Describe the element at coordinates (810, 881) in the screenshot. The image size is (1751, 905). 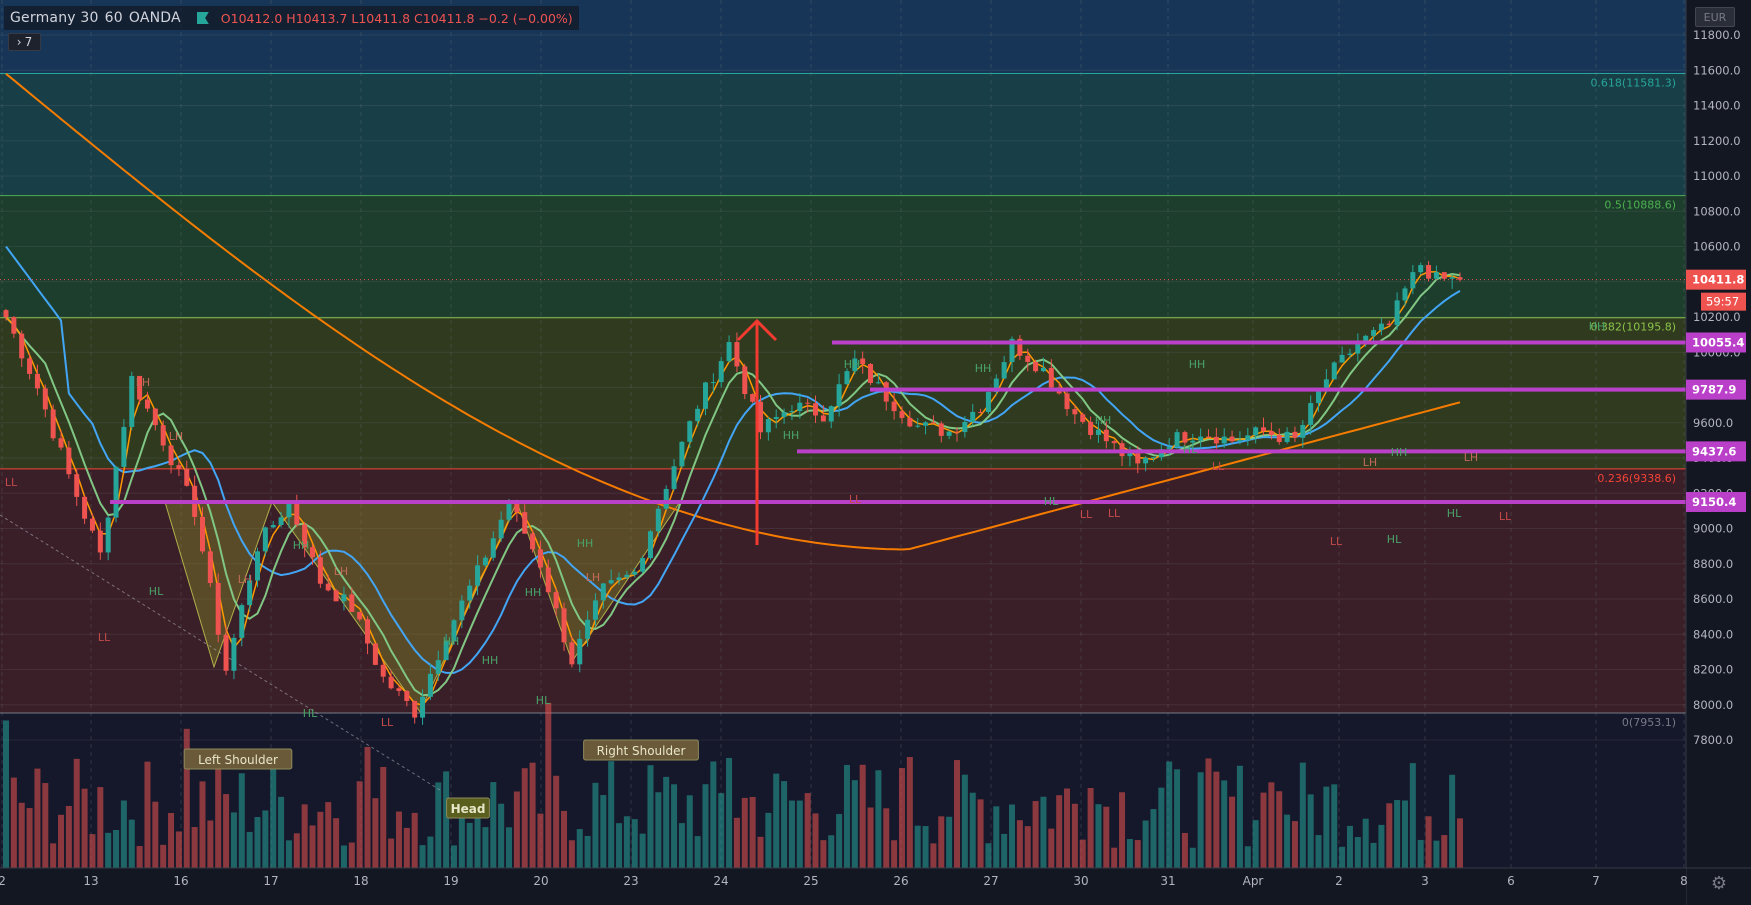
I see `time-label: 25` at that location.